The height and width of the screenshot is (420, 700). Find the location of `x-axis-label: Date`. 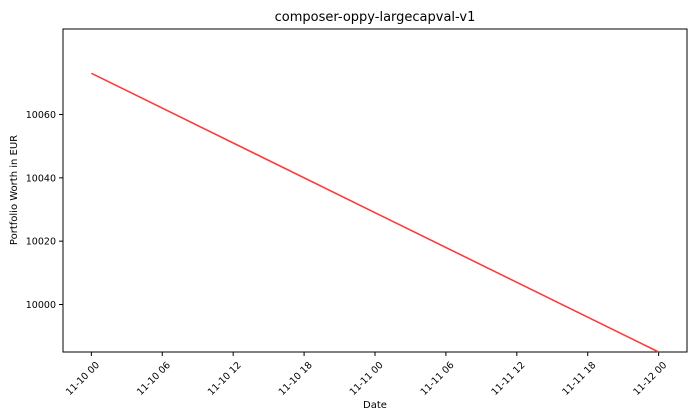

x-axis-label: Date is located at coordinates (375, 405).